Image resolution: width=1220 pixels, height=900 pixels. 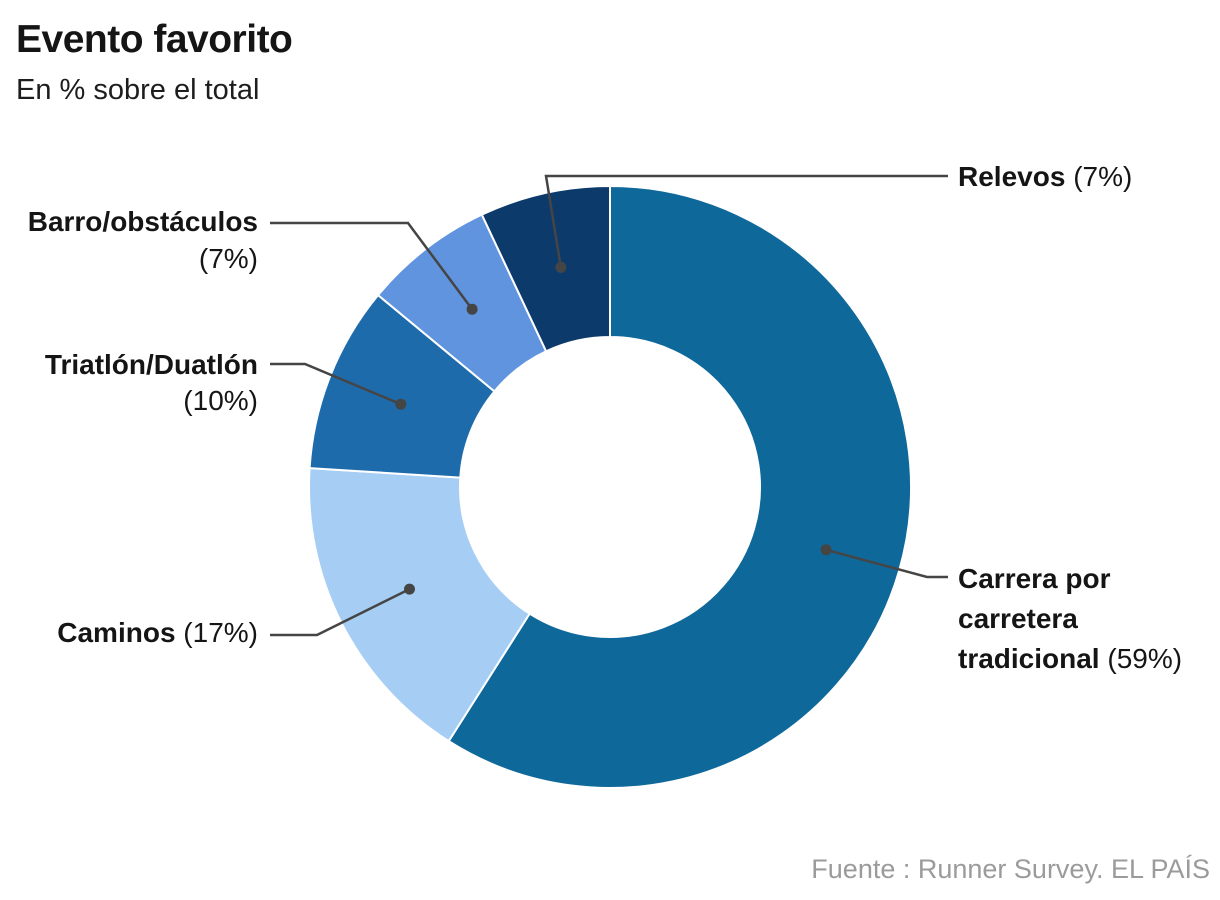 What do you see at coordinates (220, 632) in the screenshot?
I see `slice-label-caminos-pct: (17%)` at bounding box center [220, 632].